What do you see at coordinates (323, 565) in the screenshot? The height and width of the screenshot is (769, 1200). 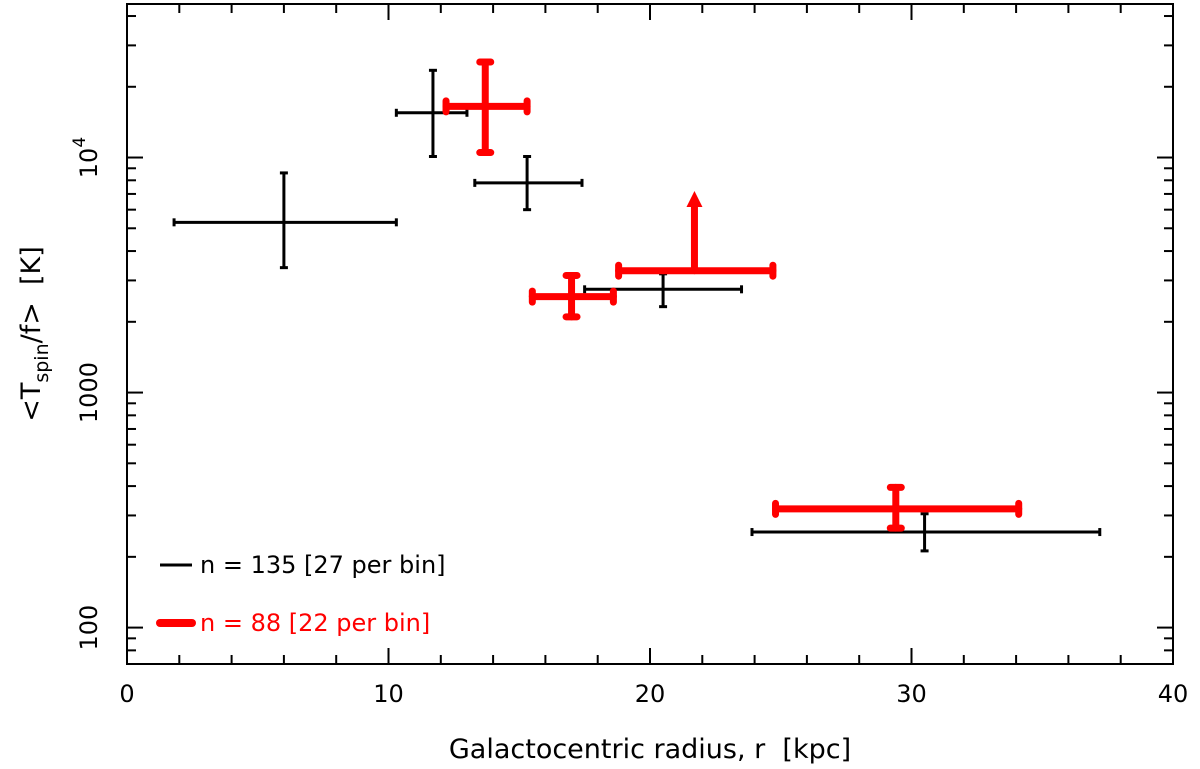 I see `legend-label: n = 135 [27 per bin]` at bounding box center [323, 565].